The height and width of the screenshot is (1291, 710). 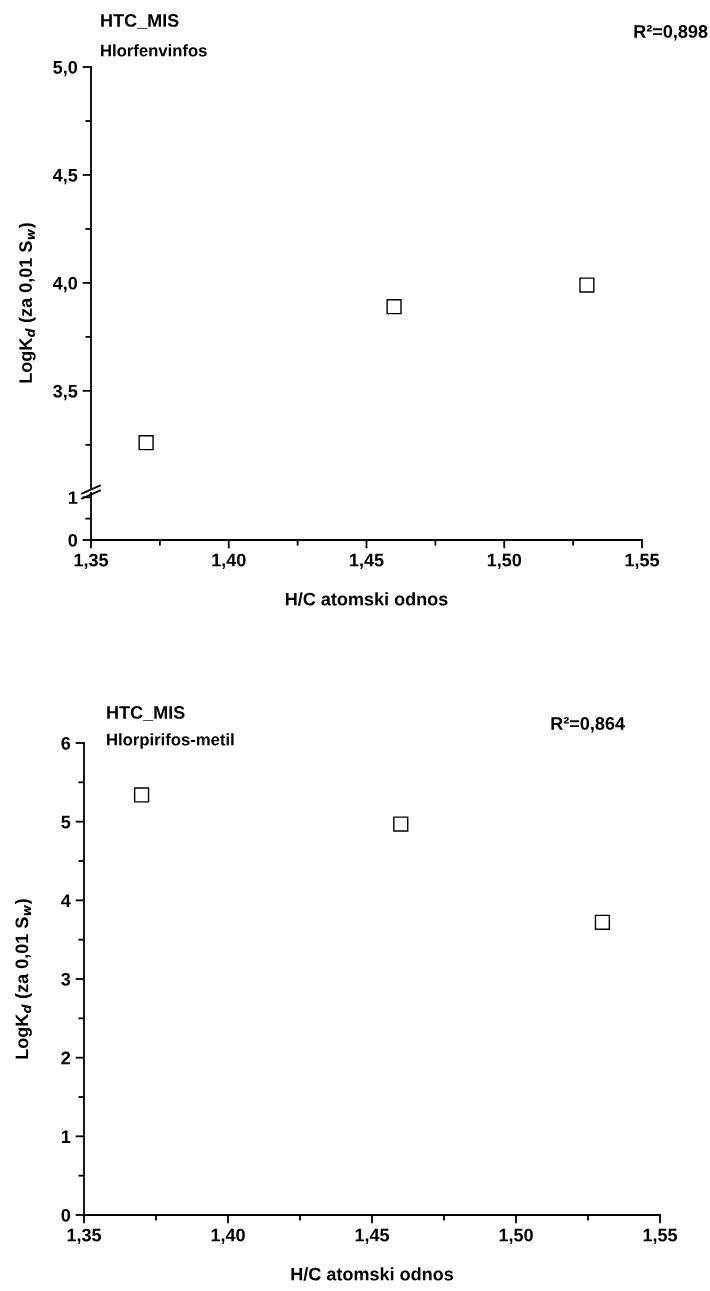 What do you see at coordinates (65, 392) in the screenshot?
I see `y-tick-label: 3,5` at bounding box center [65, 392].